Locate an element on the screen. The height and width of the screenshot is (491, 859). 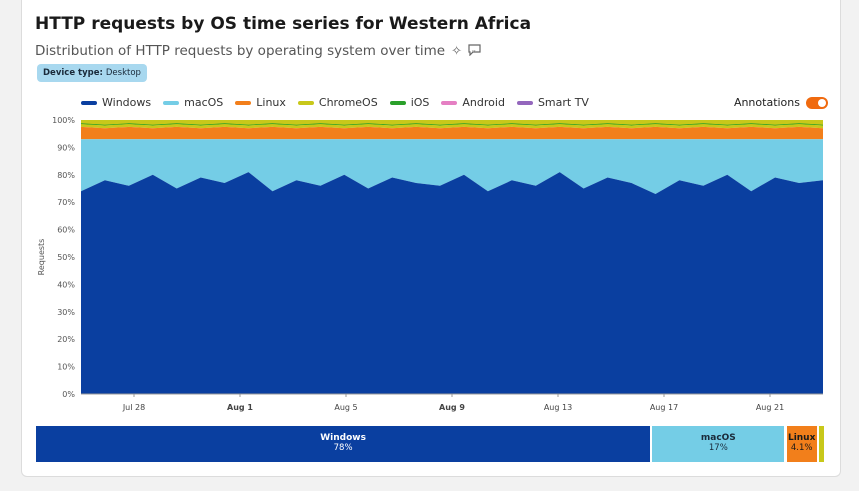
share-percent: 78% is located at coordinates (343, 448).